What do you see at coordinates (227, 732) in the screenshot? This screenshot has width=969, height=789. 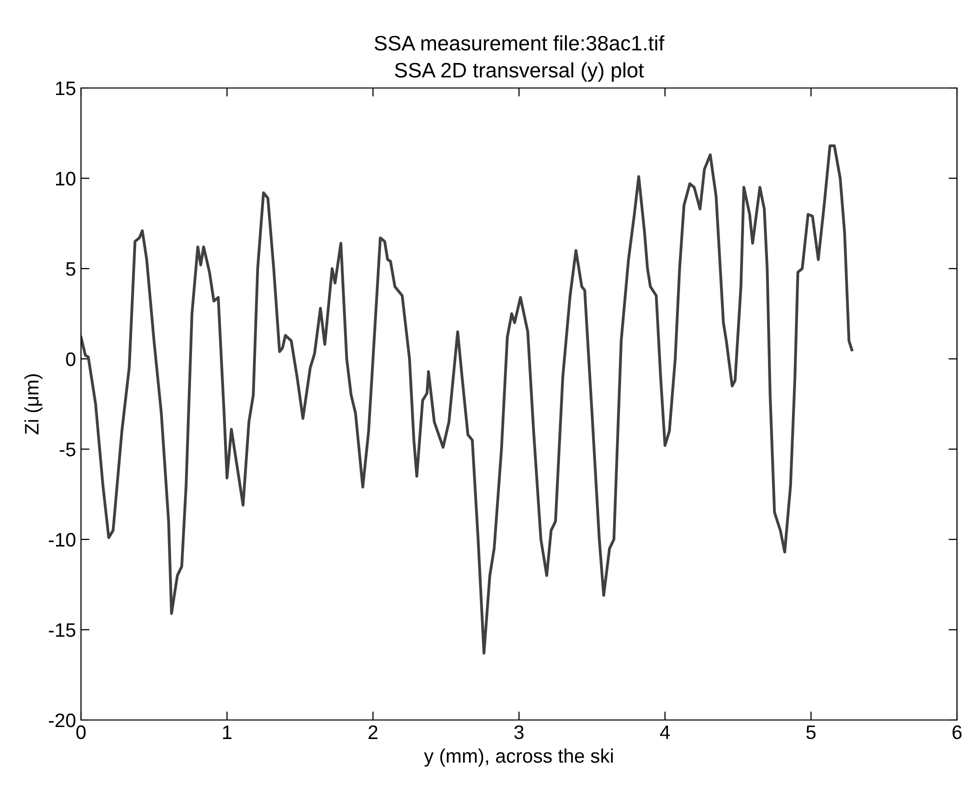 I see `x-tick-label: 1` at bounding box center [227, 732].